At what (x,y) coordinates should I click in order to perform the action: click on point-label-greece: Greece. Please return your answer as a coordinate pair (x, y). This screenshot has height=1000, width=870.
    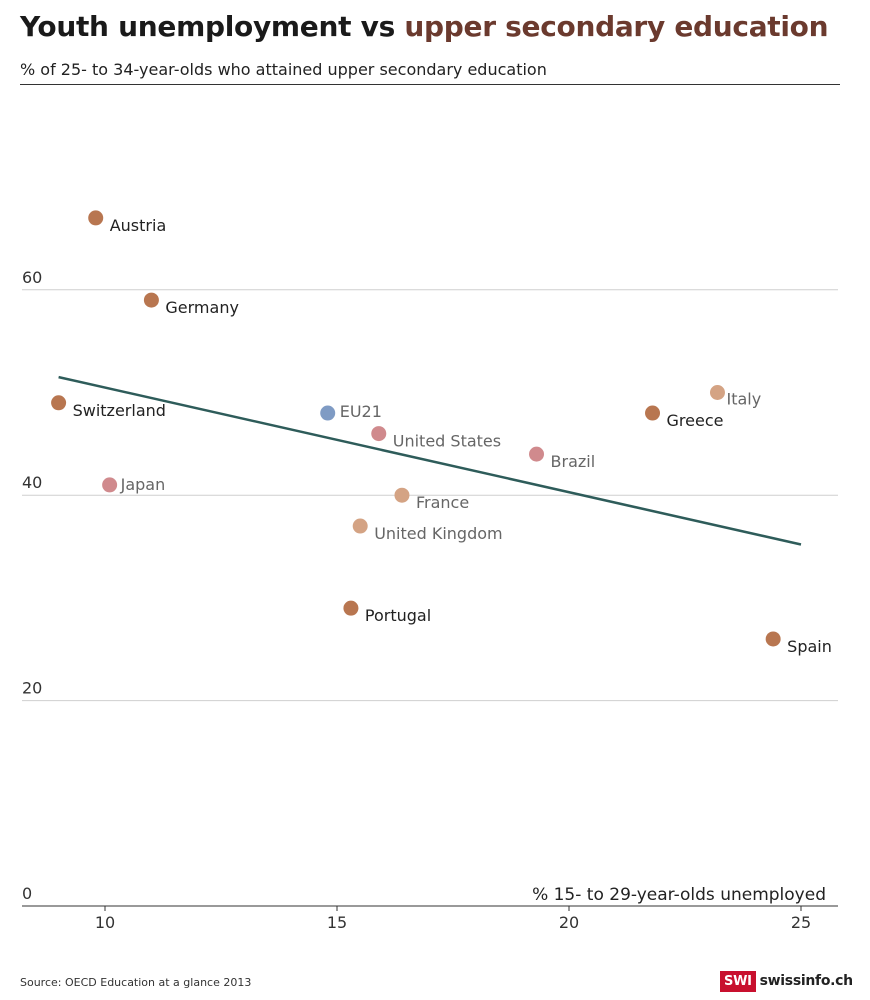
    Looking at the image, I should click on (695, 420).